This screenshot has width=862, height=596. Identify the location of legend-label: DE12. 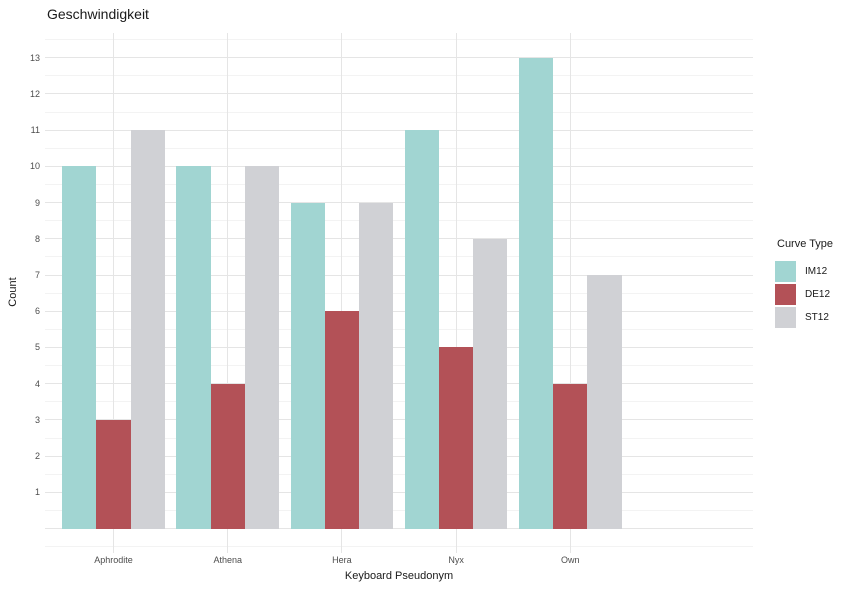
(818, 294).